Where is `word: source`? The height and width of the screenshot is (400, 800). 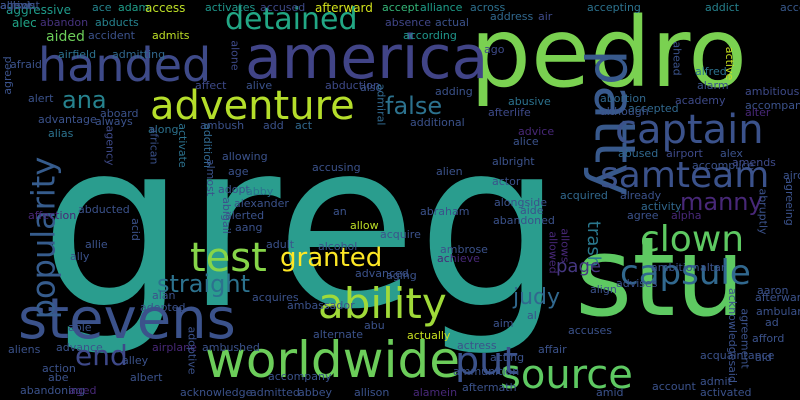
word: source is located at coordinates (566, 375).